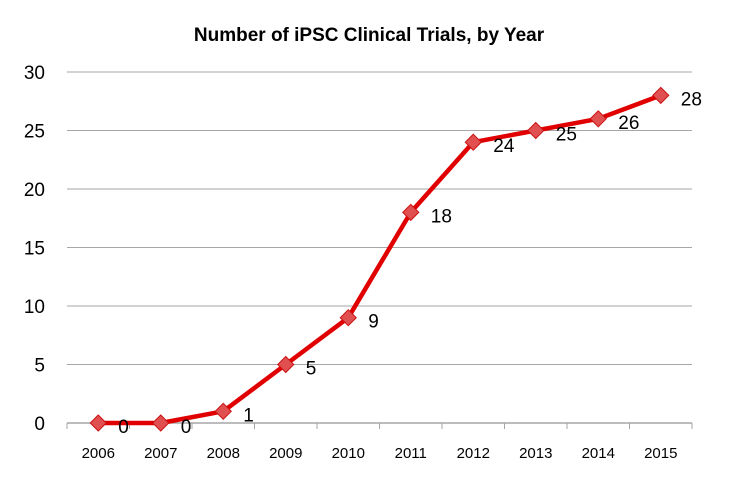 The image size is (737, 489). Describe the element at coordinates (411, 453) in the screenshot. I see `x-tick-label: 2011` at that location.